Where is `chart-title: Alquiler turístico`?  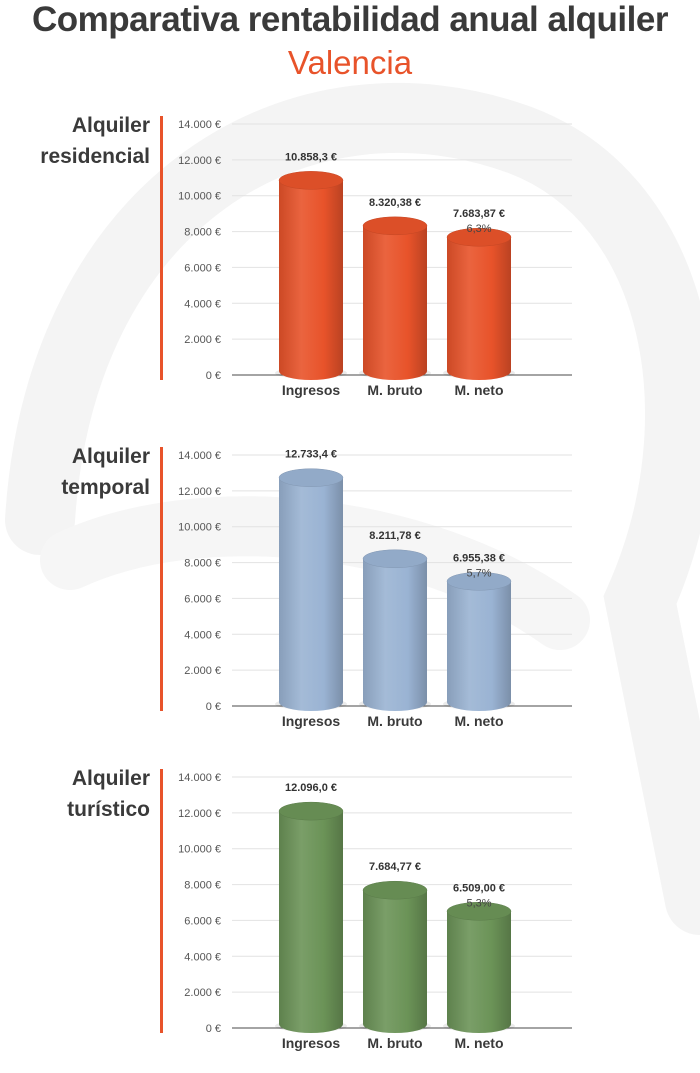 chart-title: Alquiler turístico is located at coordinates (108, 794).